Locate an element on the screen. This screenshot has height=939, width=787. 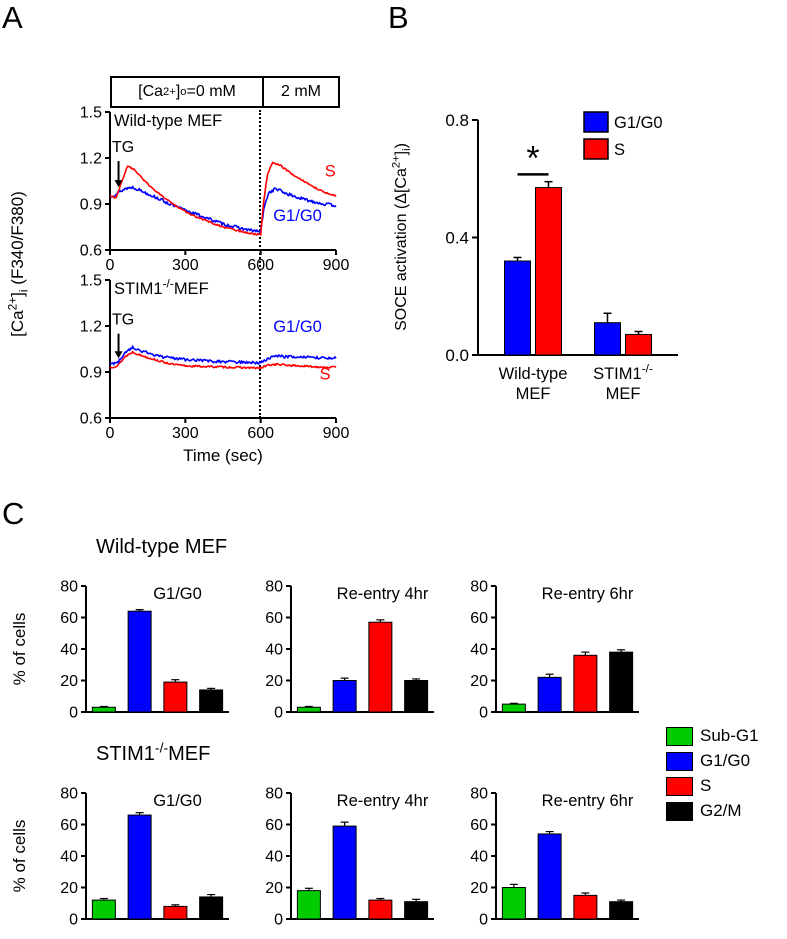
svg-text: STIM1-/-MEF is located at coordinates (161, 287).